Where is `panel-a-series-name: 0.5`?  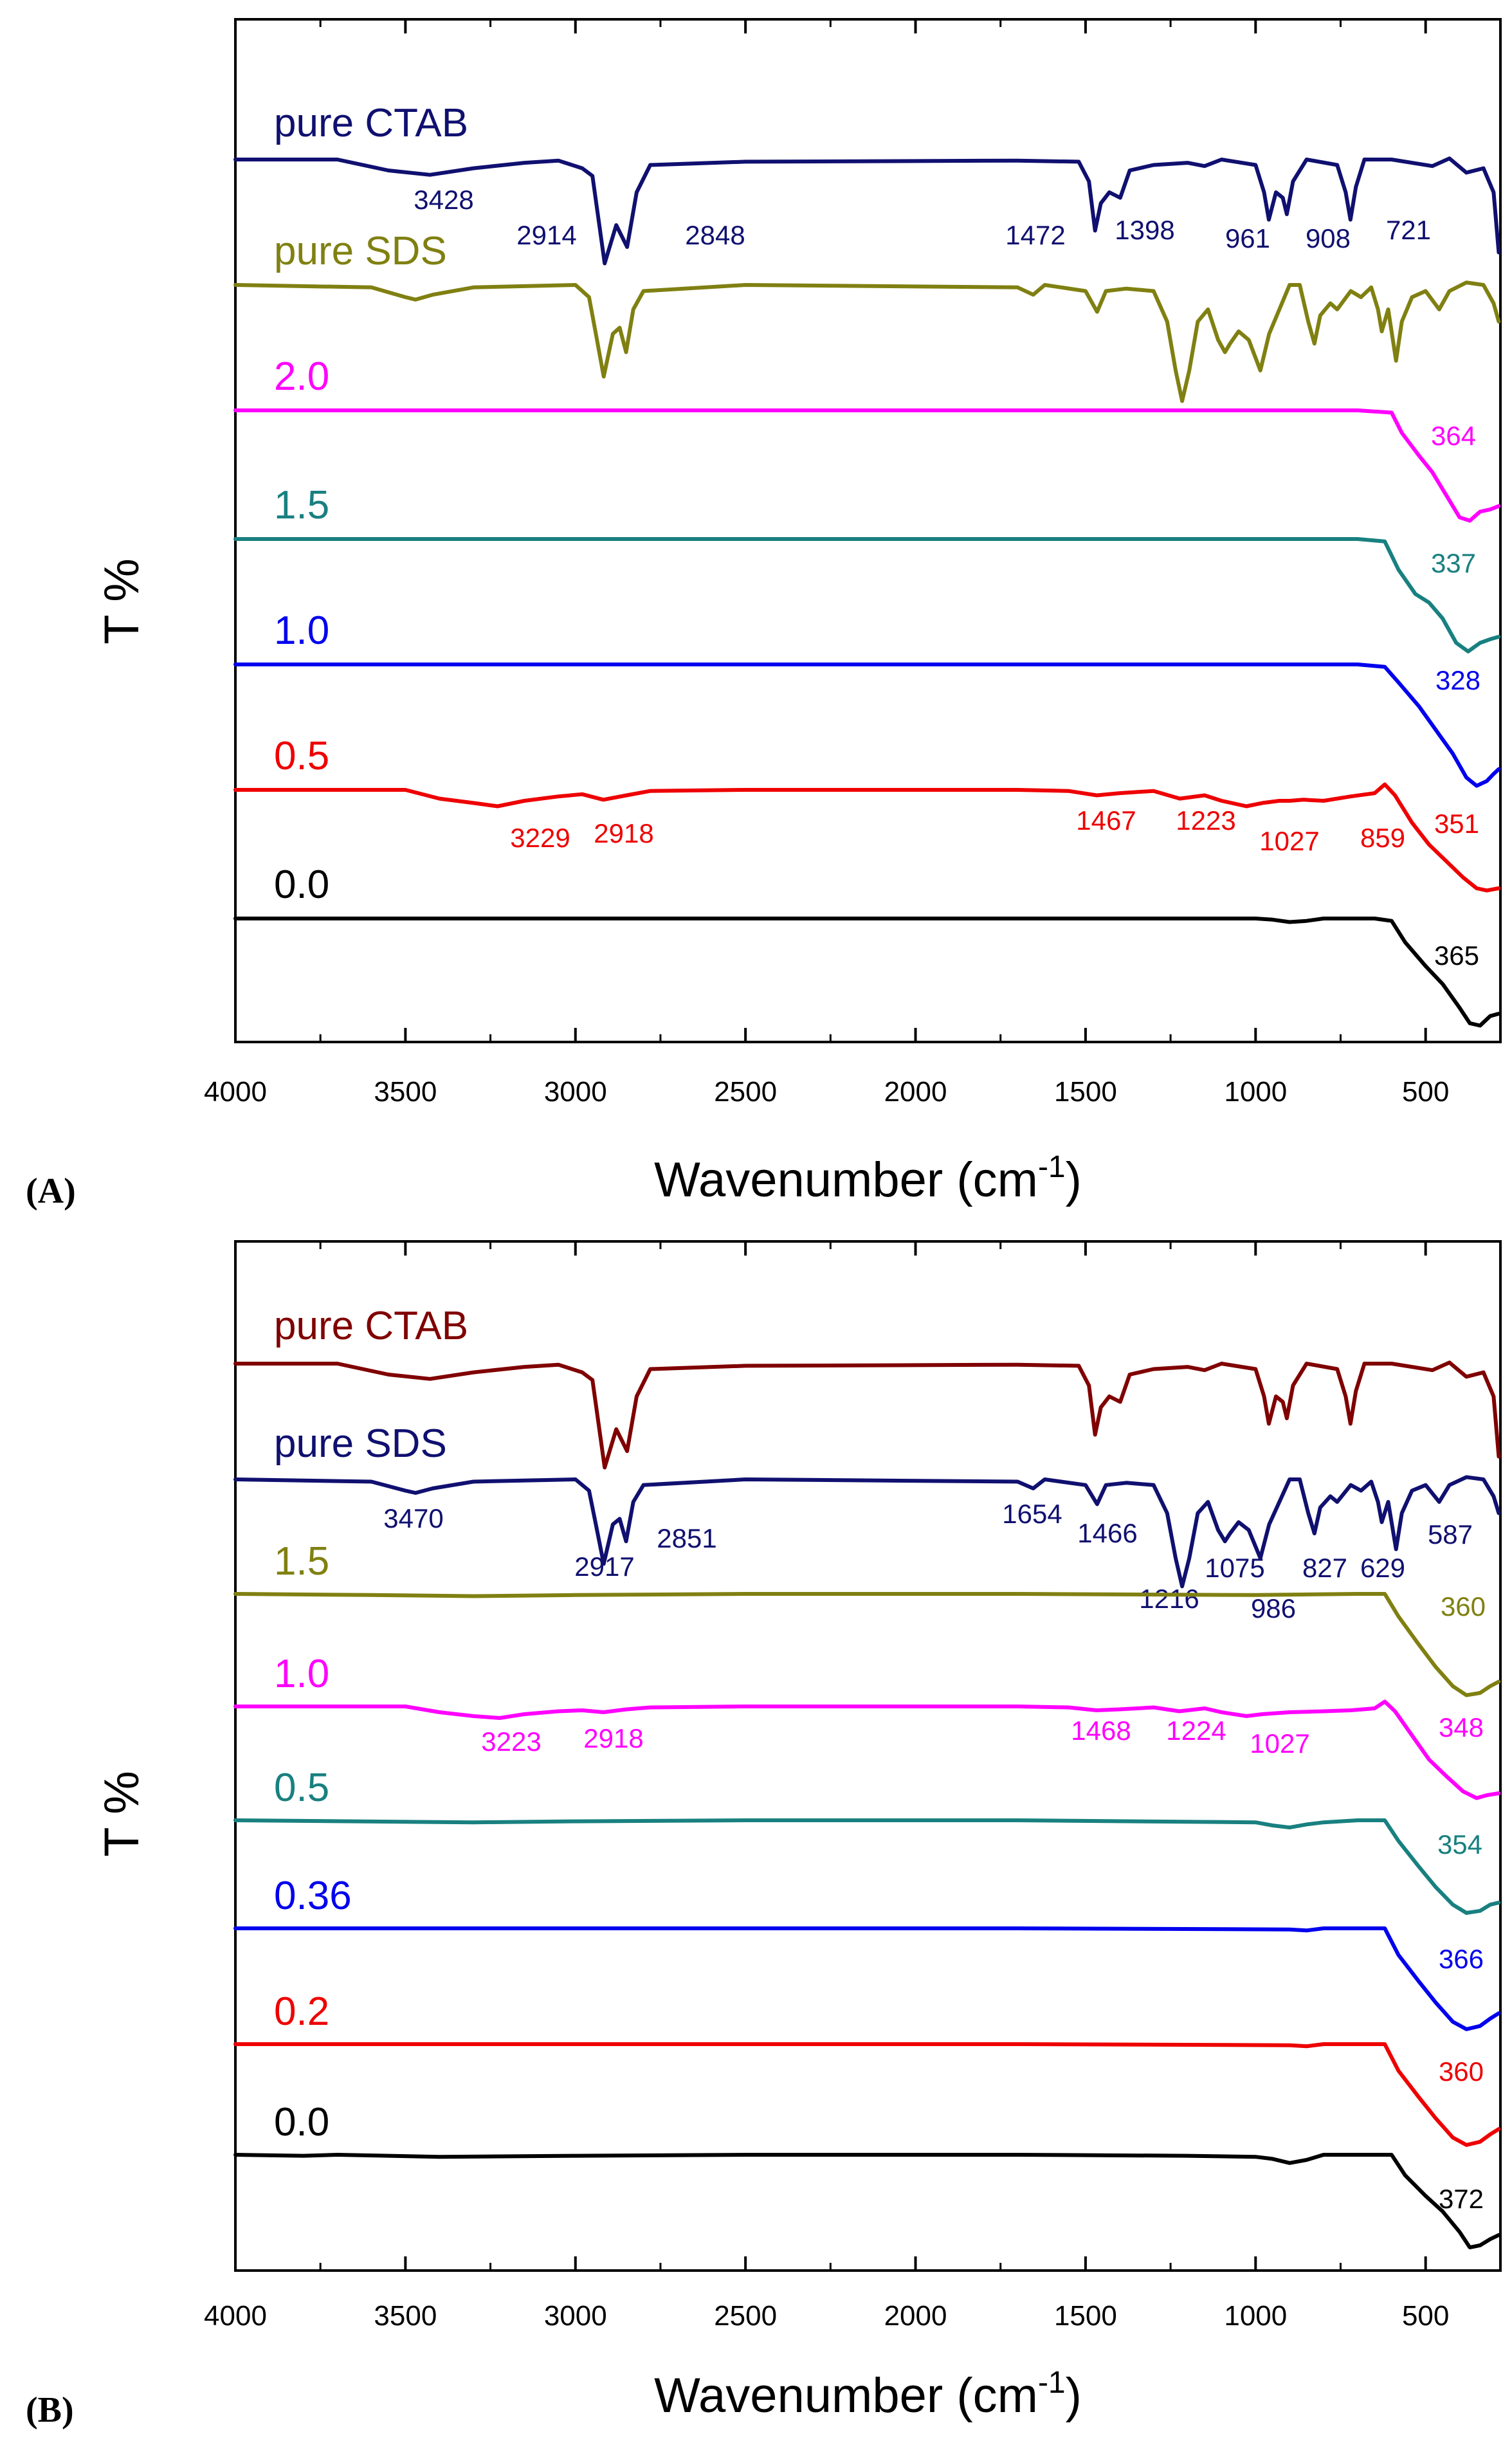 panel-a-series-name: 0.5 is located at coordinates (301, 756).